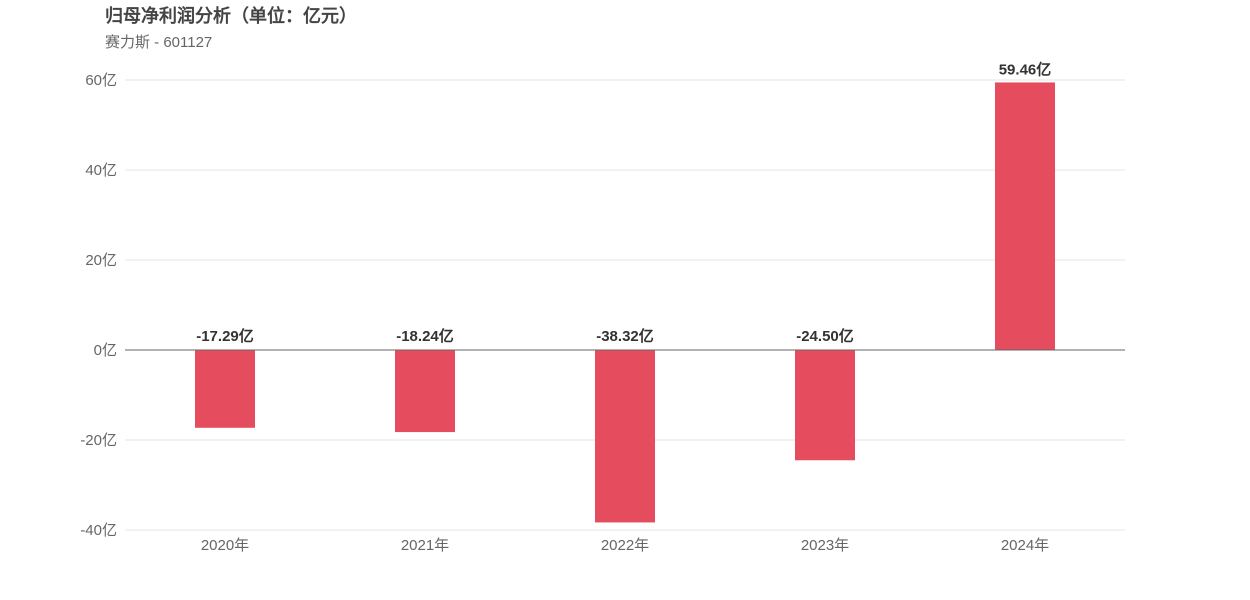 This screenshot has width=1250, height=600. Describe the element at coordinates (1025, 69) in the screenshot. I see `data-label: 59.46亿` at that location.